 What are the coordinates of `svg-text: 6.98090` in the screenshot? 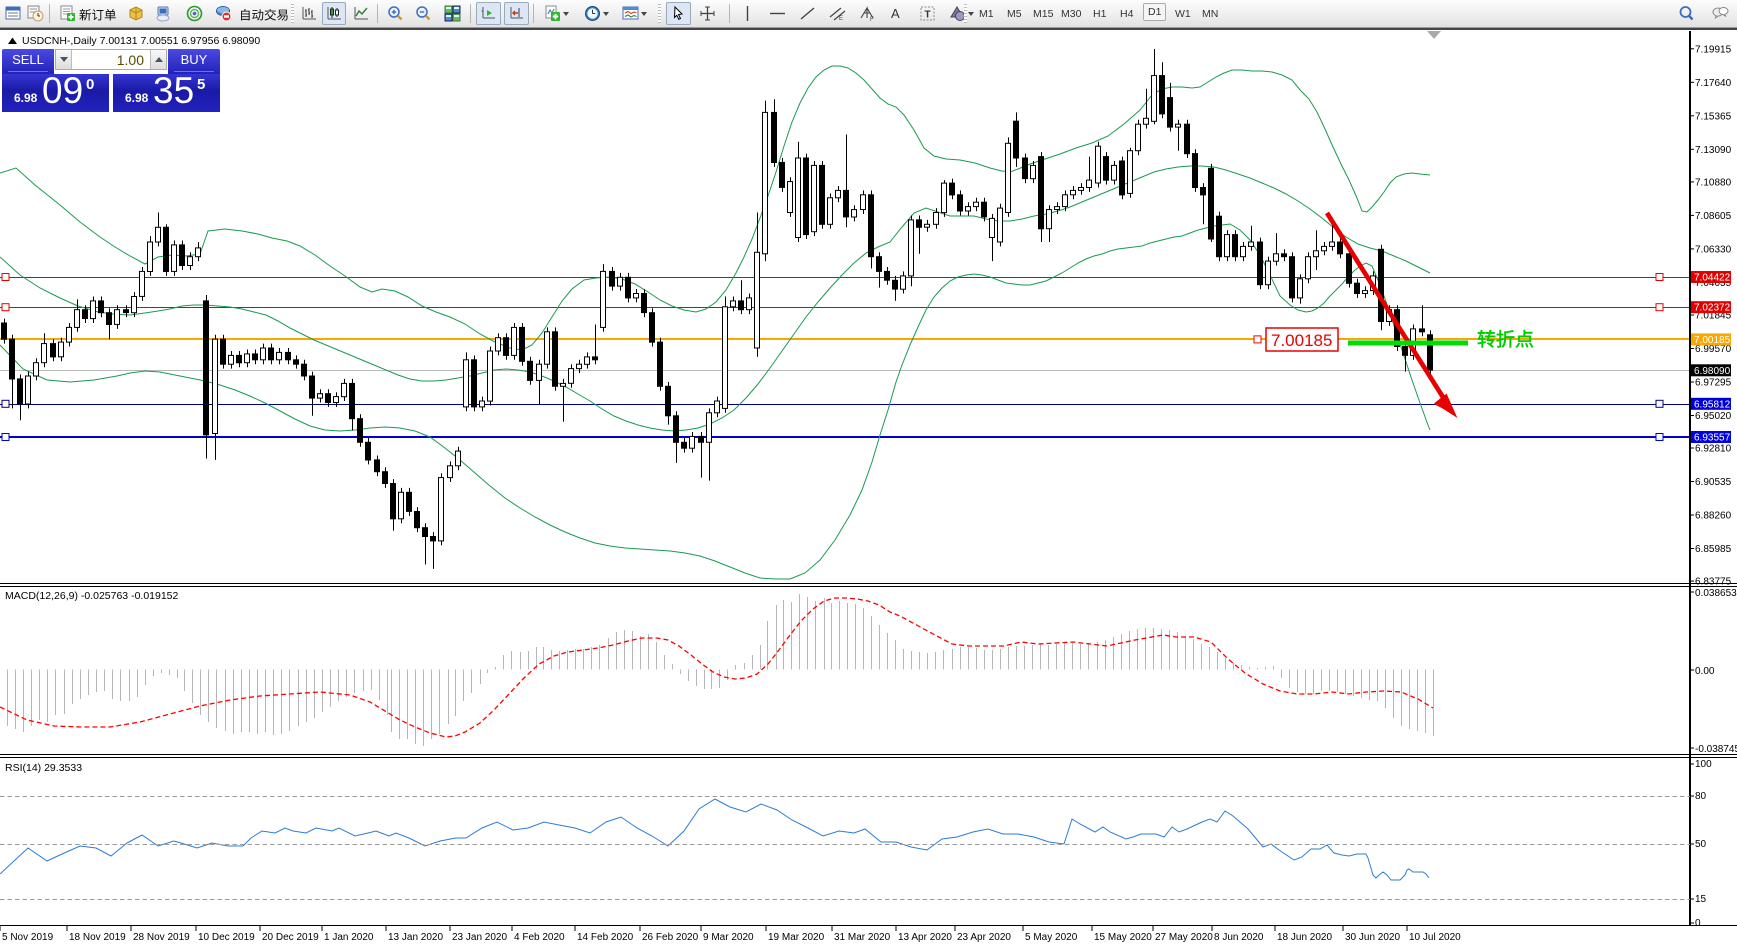 It's located at (1712, 371).